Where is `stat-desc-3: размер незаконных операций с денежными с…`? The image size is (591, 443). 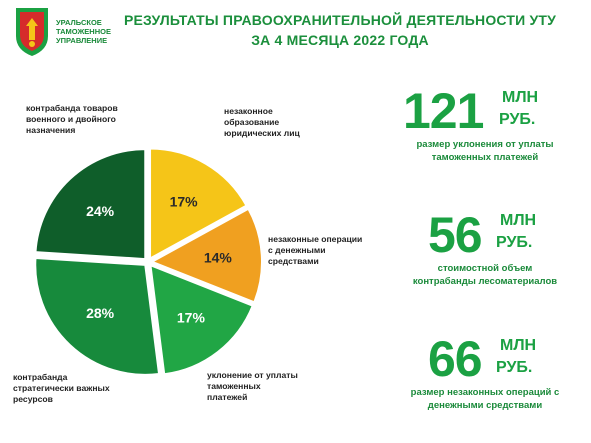 stat-desc-3: размер незаконных операций с денежными с… is located at coordinates (485, 399).